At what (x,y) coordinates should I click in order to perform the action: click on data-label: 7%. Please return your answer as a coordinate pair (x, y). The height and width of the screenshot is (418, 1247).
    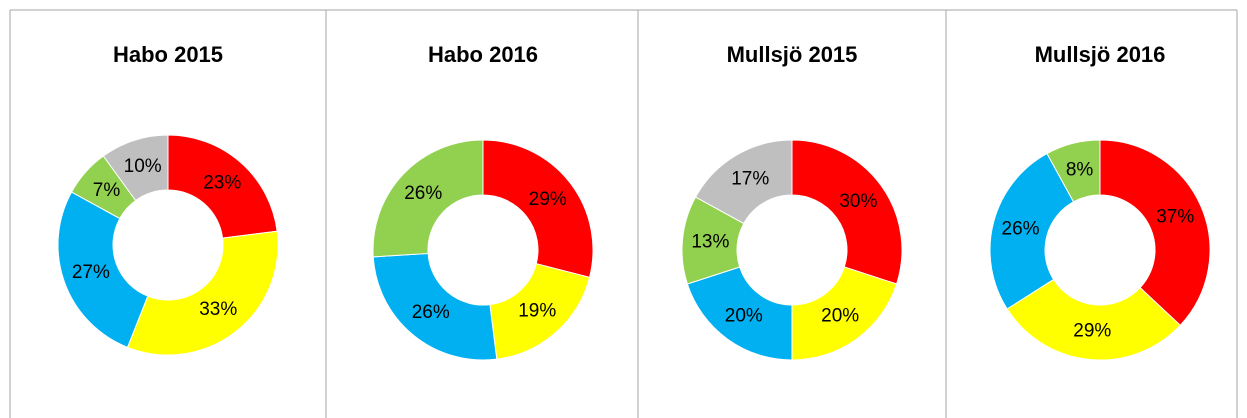
    Looking at the image, I should click on (107, 190).